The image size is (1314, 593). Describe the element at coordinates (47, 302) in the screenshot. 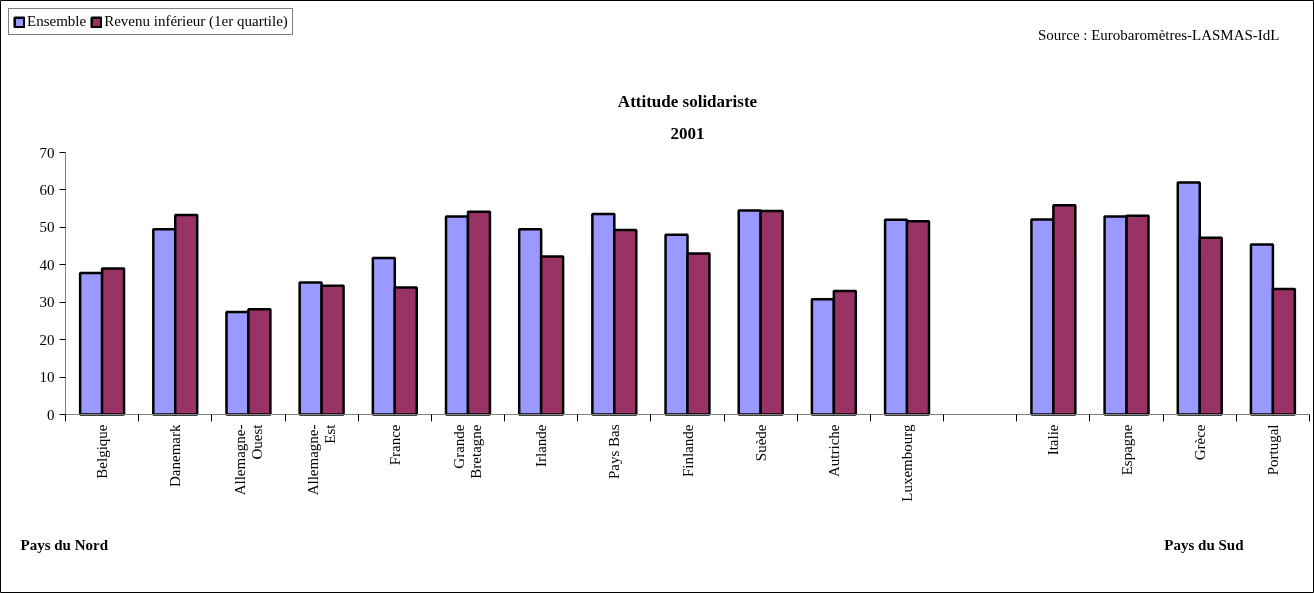

I see `y-tick-label: 30` at that location.